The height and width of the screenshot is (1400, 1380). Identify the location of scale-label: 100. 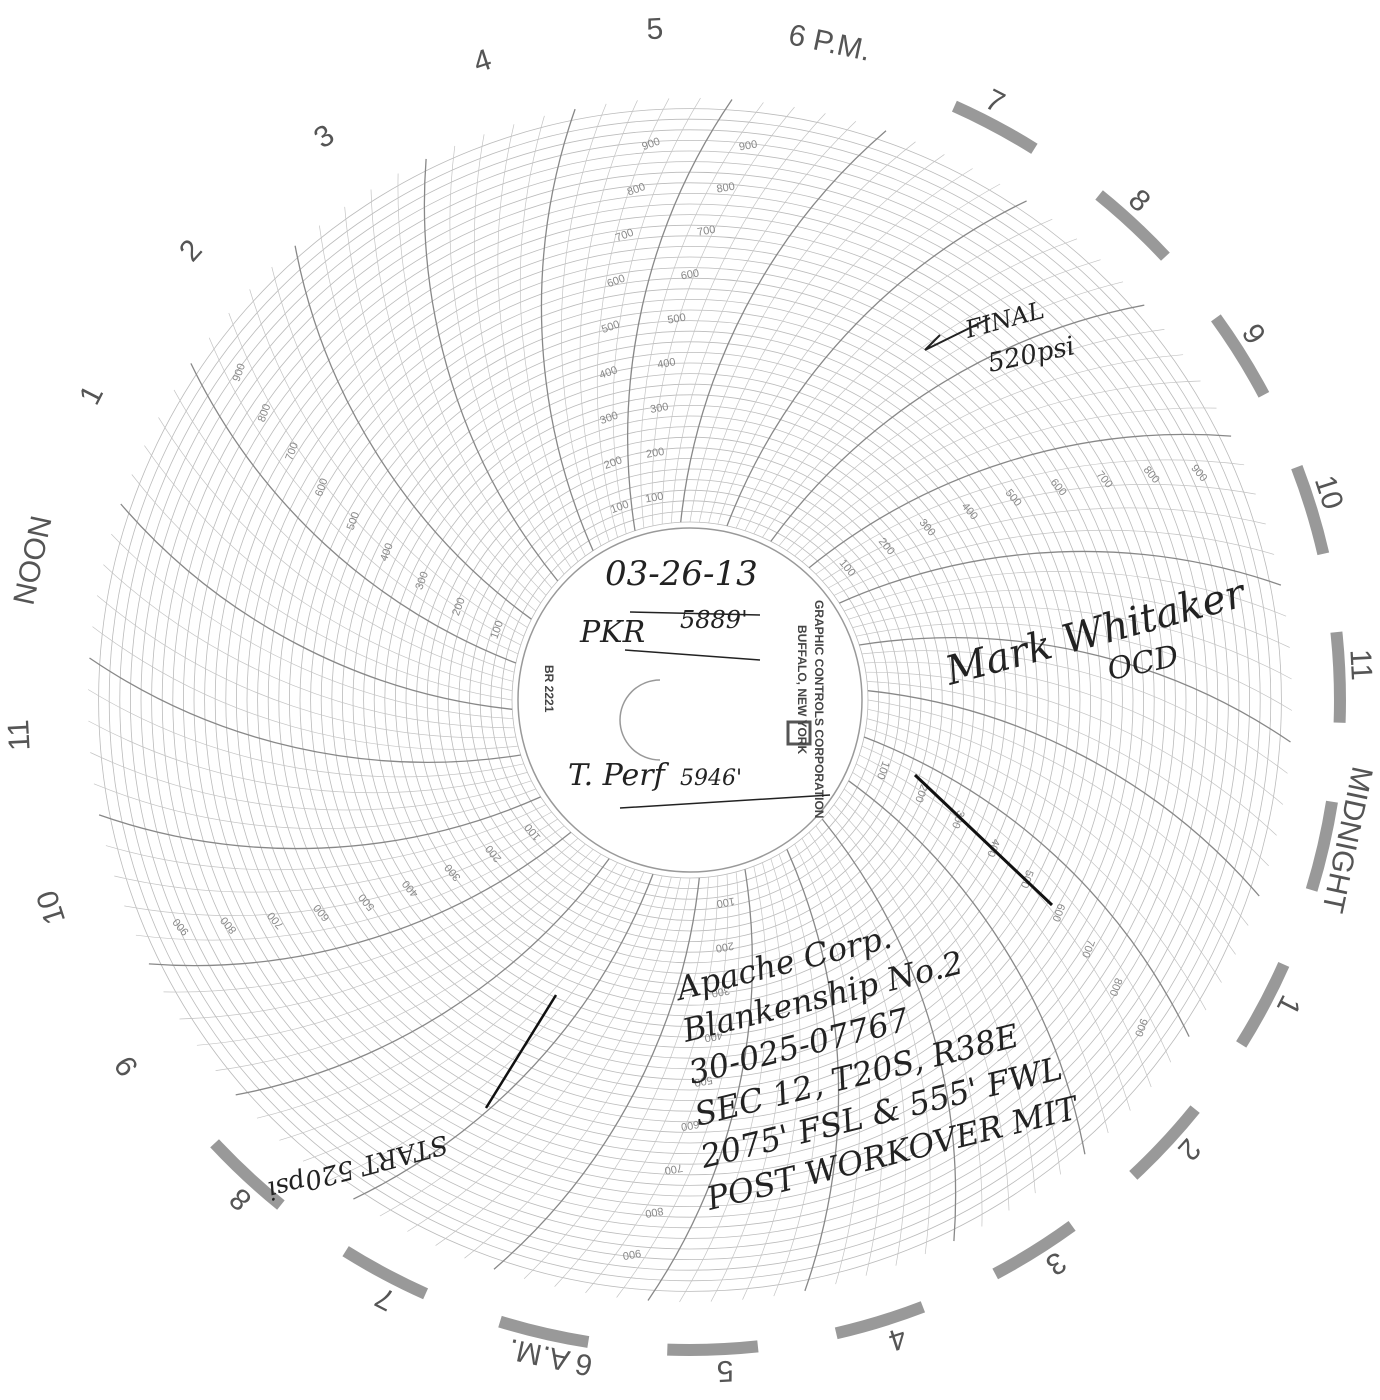
(498, 629).